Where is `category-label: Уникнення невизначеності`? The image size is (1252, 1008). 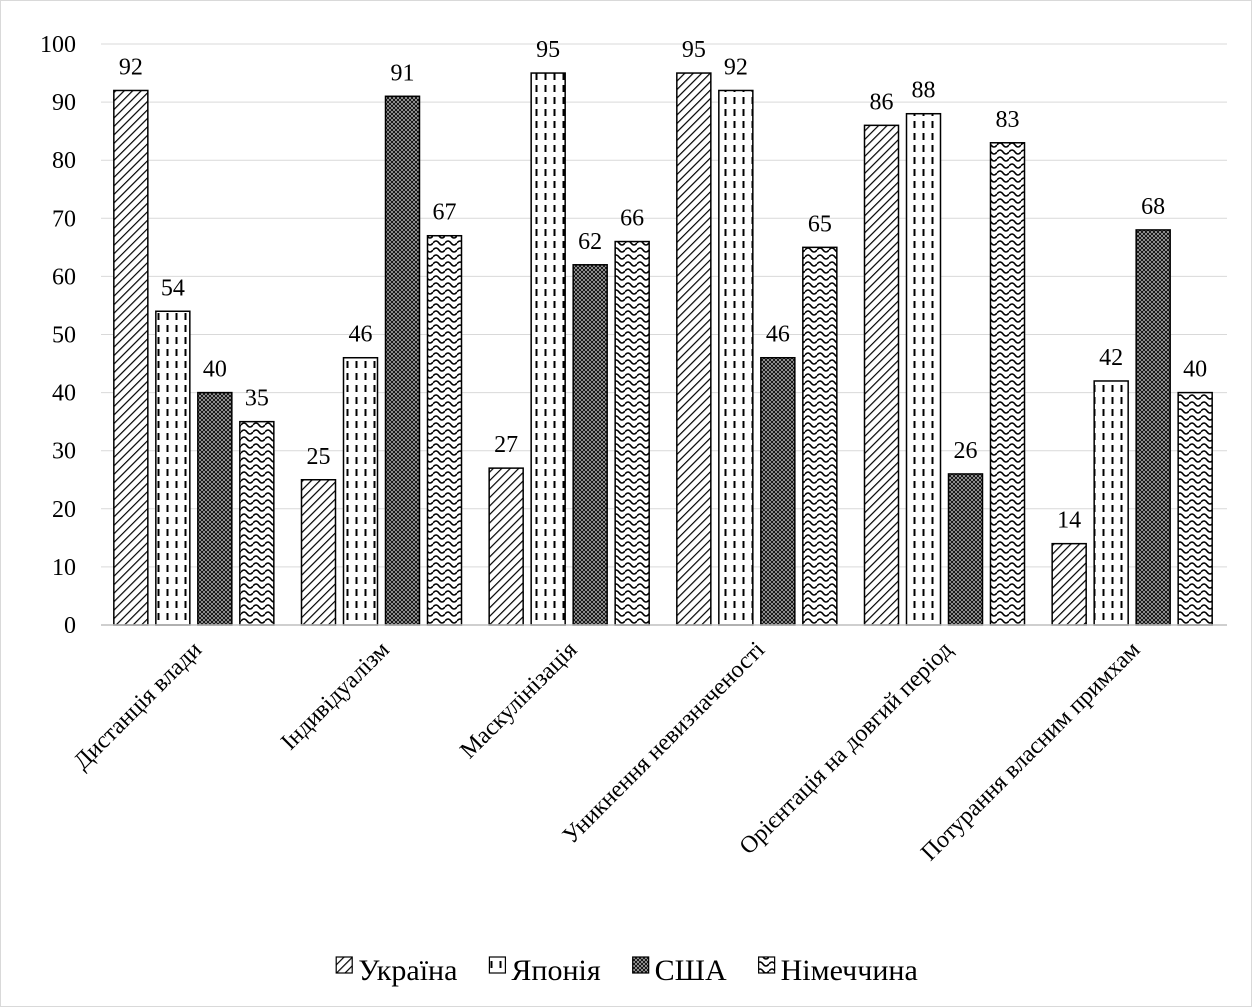
category-label: Уникнення невизначеності is located at coordinates (664, 743).